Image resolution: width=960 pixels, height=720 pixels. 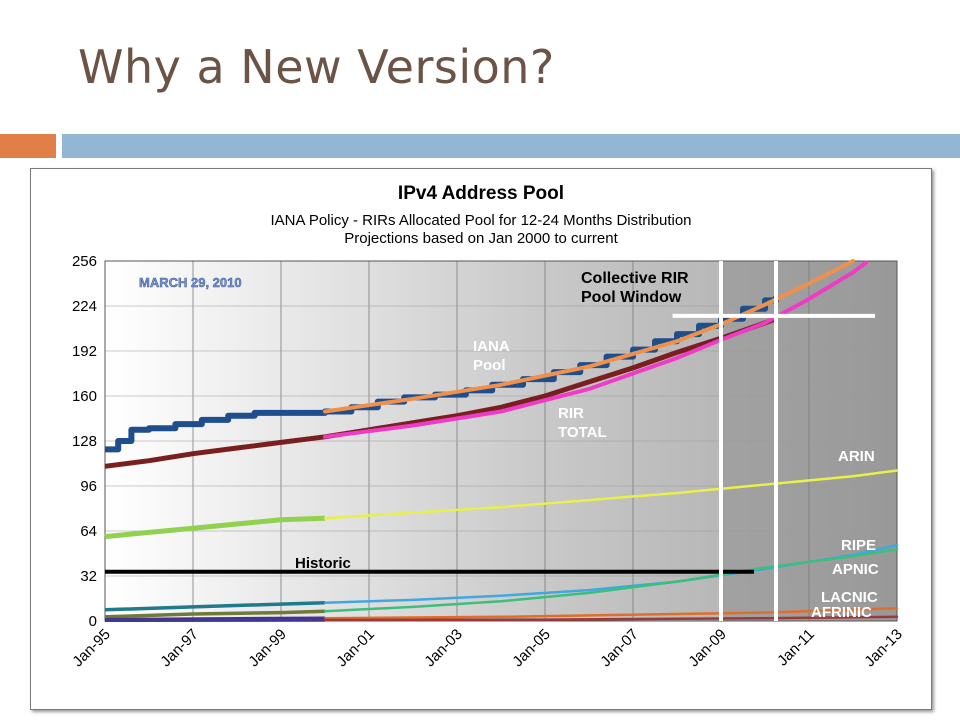 I want to click on arin-projection-line, so click(x=611, y=494).